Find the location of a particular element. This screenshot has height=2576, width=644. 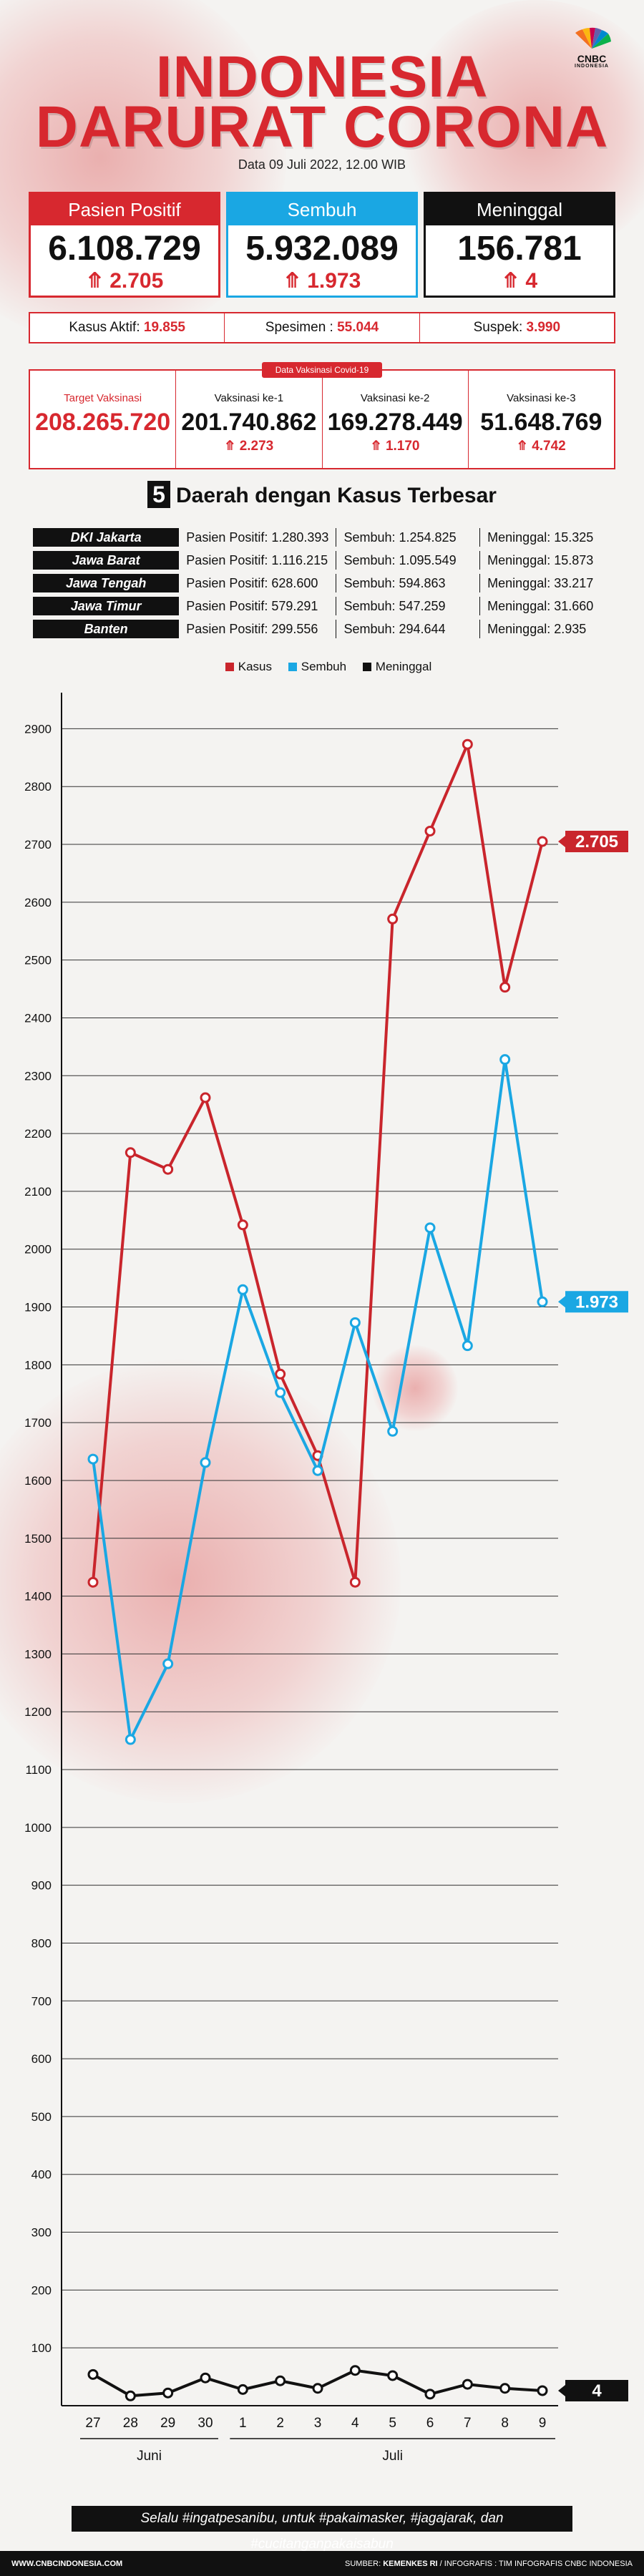

region-meninggal: Meninggal: 2.935 is located at coordinates (550, 629).